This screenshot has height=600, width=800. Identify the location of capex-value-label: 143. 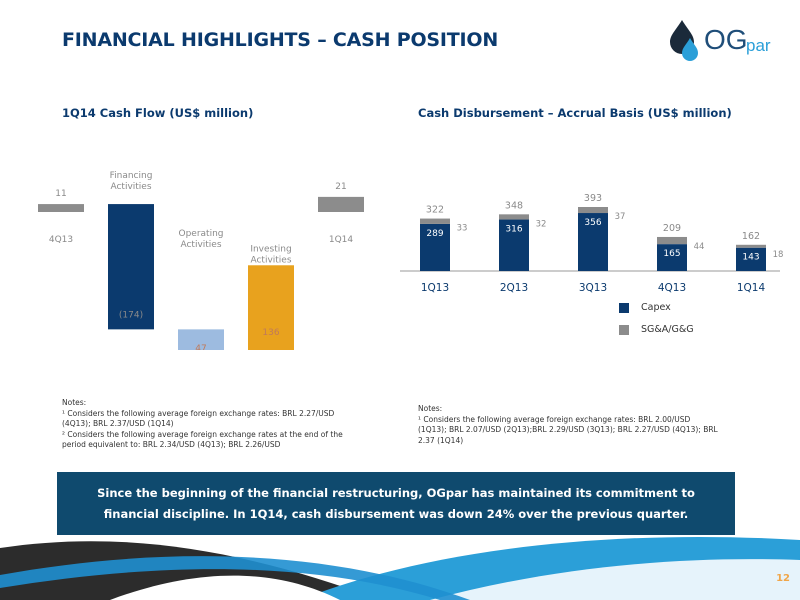
(750, 258).